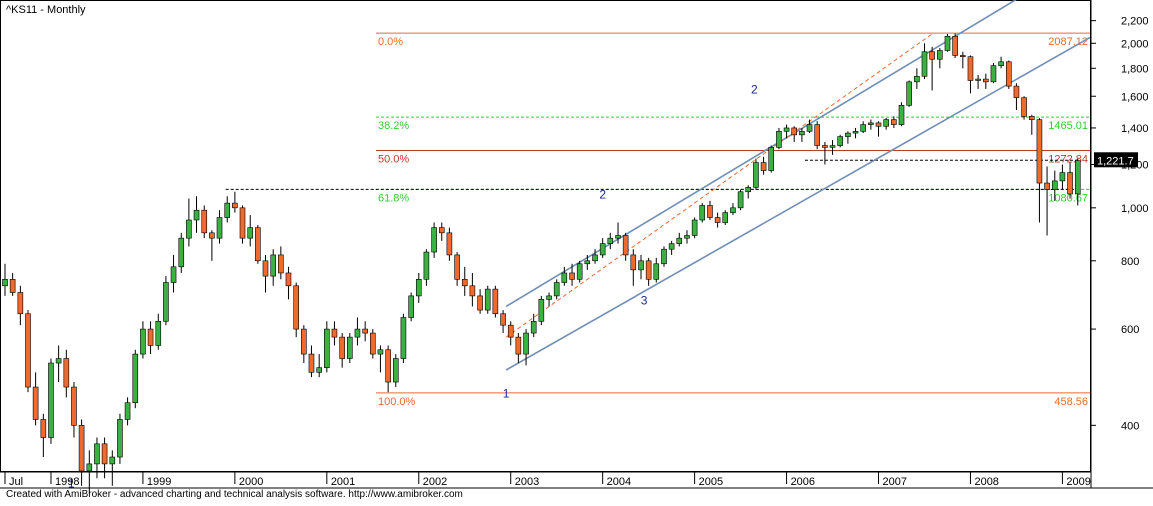 This screenshot has height=506, width=1153. Describe the element at coordinates (1130, 262) in the screenshot. I see `y-tick-label: 800` at that location.